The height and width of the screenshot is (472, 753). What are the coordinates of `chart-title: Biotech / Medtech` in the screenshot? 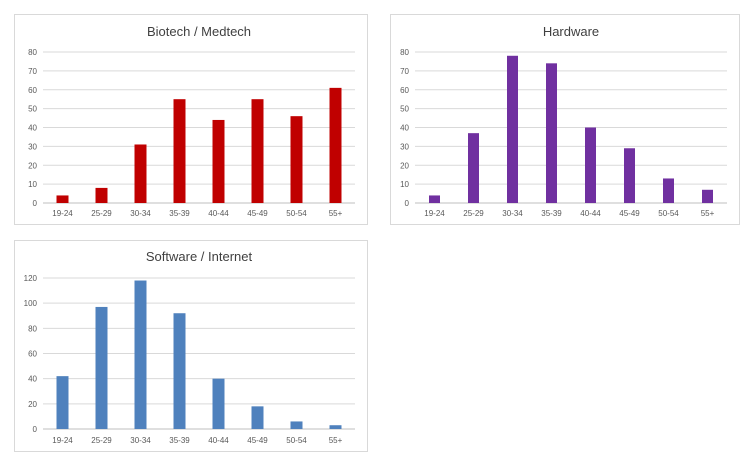 It's located at (199, 31).